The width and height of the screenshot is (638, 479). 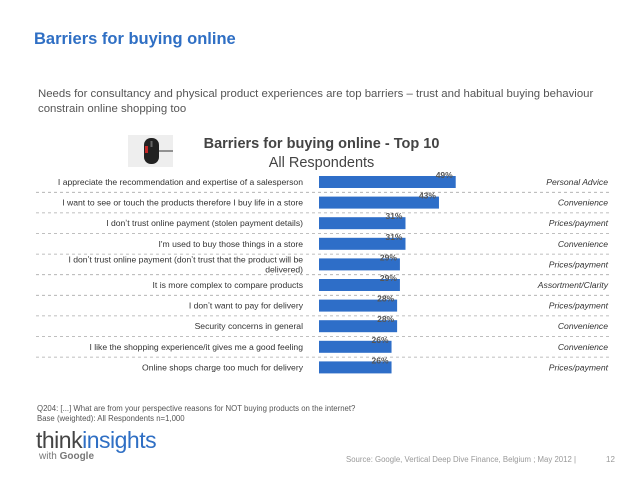 What do you see at coordinates (393, 216) in the screenshot?
I see `bar-value-label-3: 31%` at bounding box center [393, 216].